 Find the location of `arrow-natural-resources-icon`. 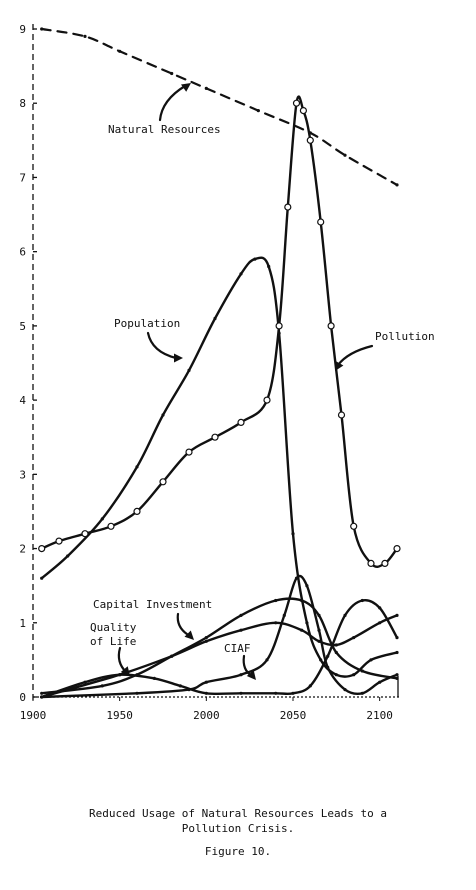

arrow-natural-resources-icon is located at coordinates (174, 102).